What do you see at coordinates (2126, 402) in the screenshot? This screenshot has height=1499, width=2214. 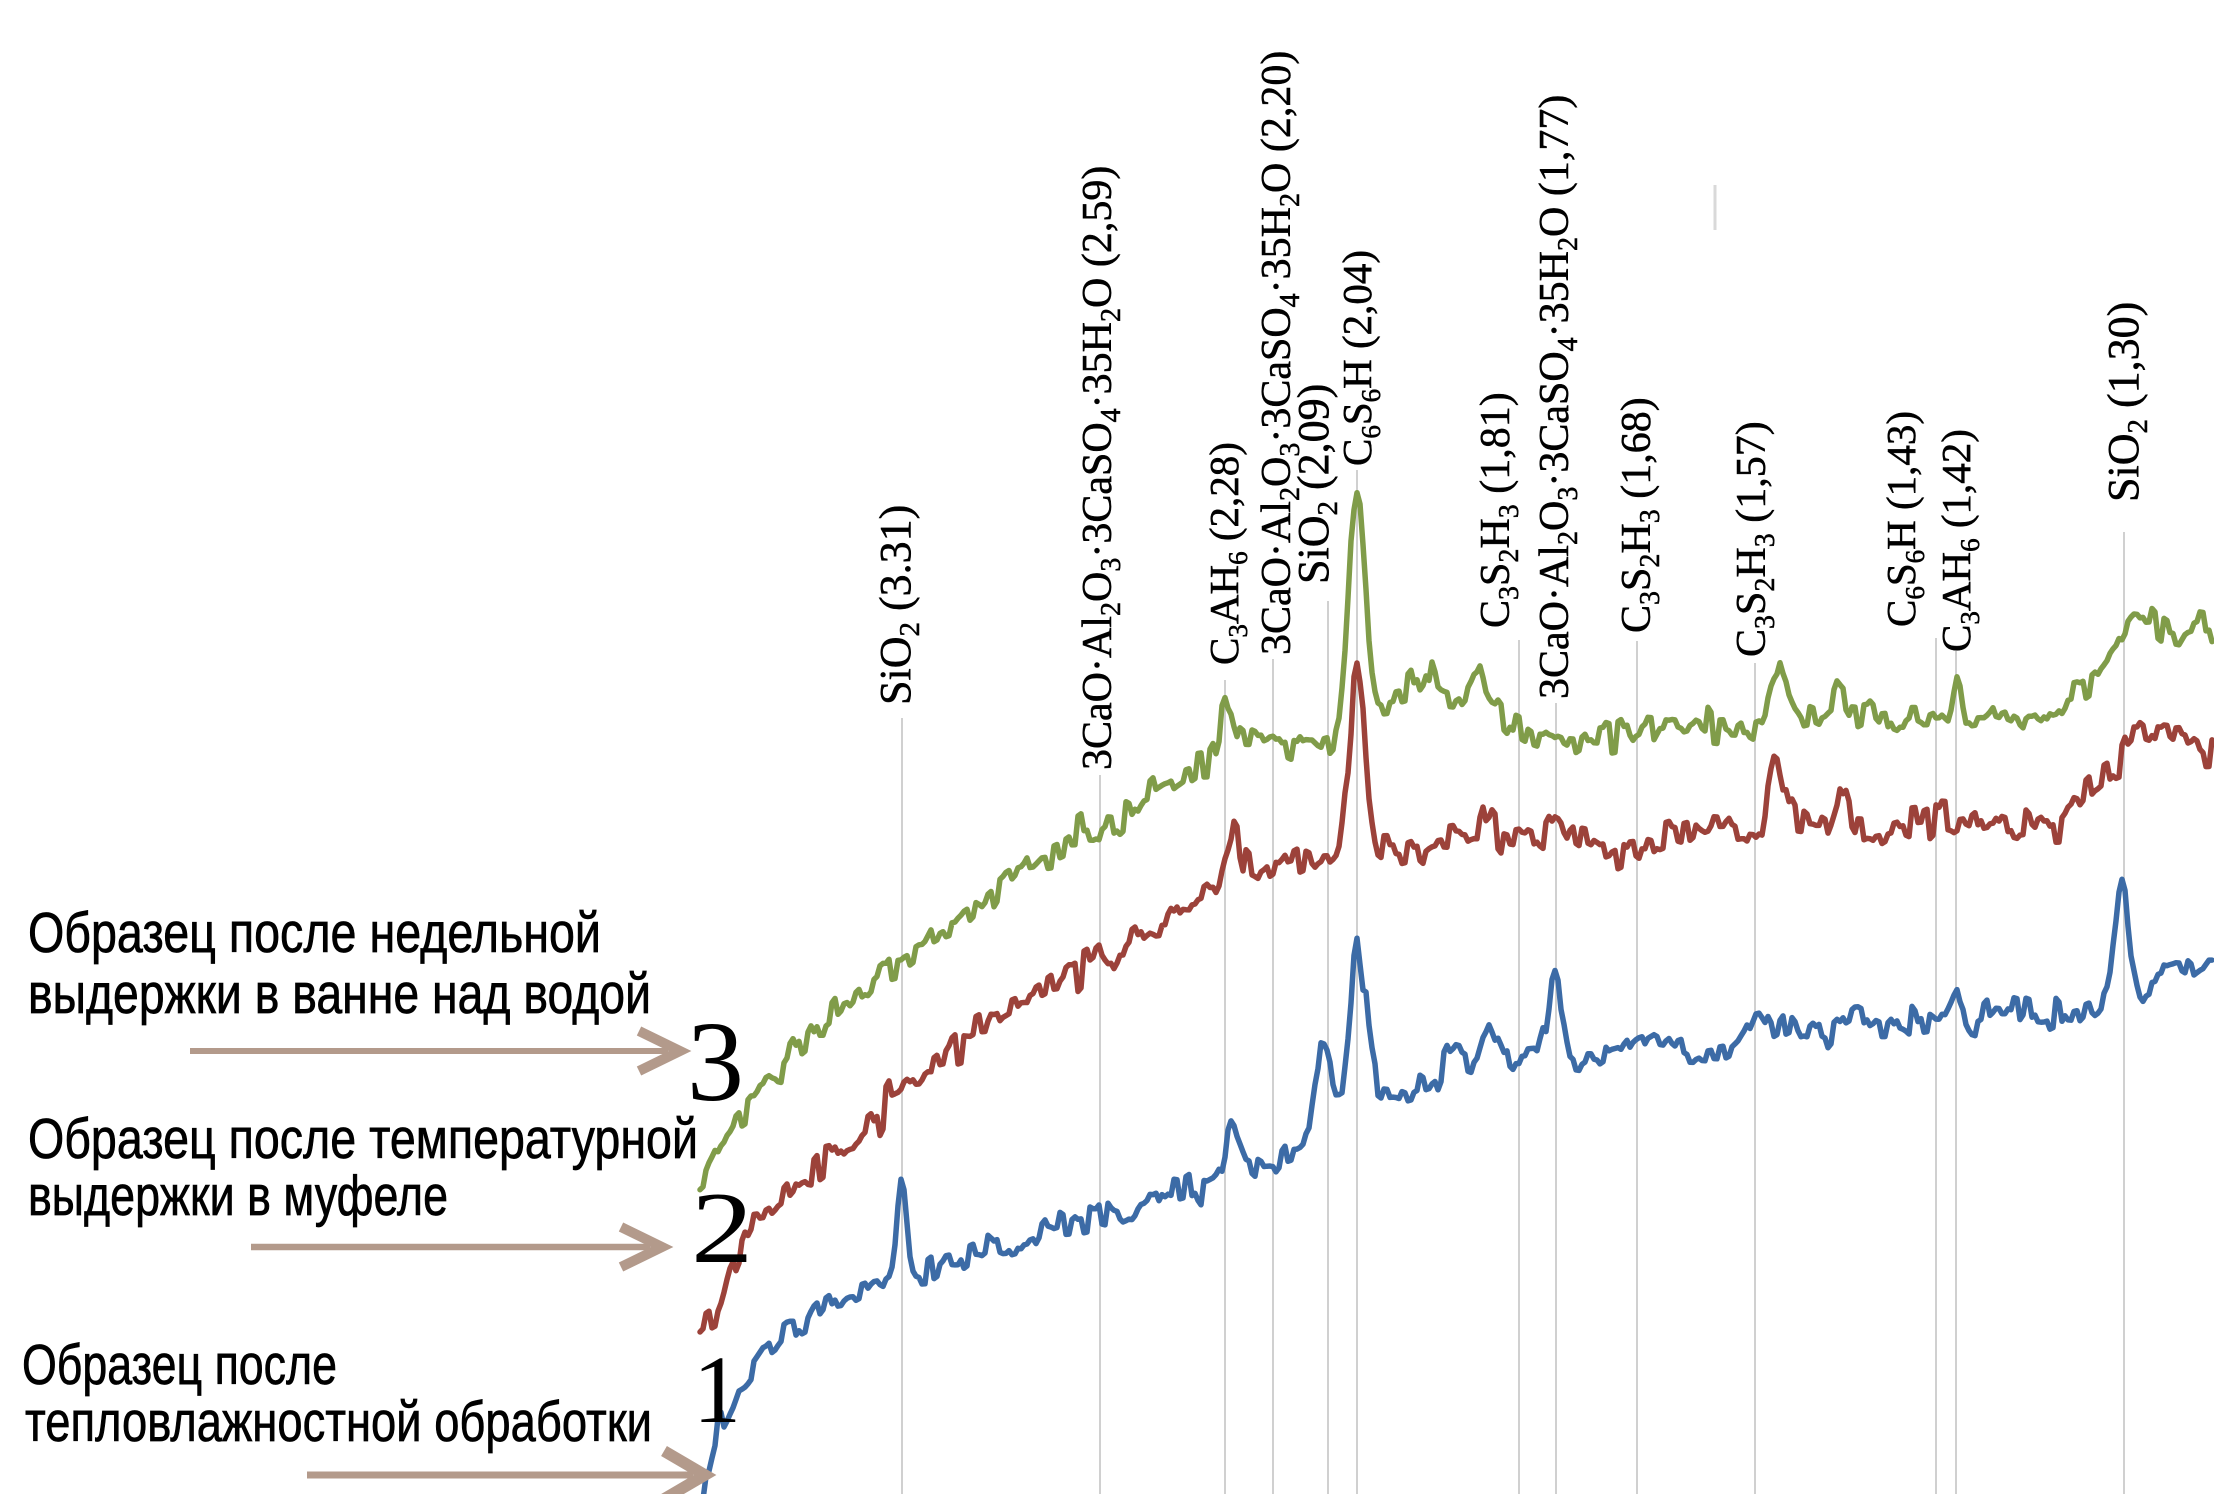 I see `svg-text: SiO2 (1,30)` at bounding box center [2126, 402].